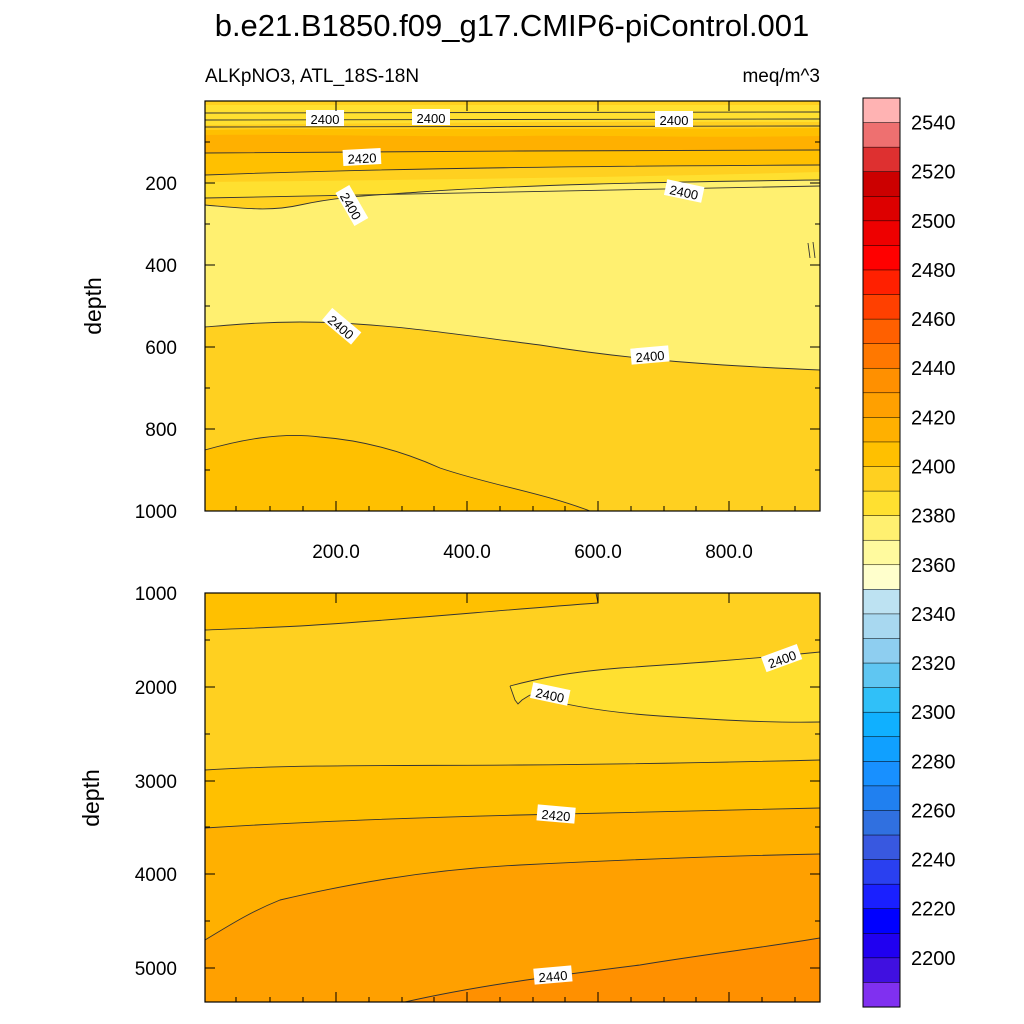 This screenshot has height=1024, width=1024. What do you see at coordinates (933, 812) in the screenshot?
I see `colorbar-label: 2260` at bounding box center [933, 812].